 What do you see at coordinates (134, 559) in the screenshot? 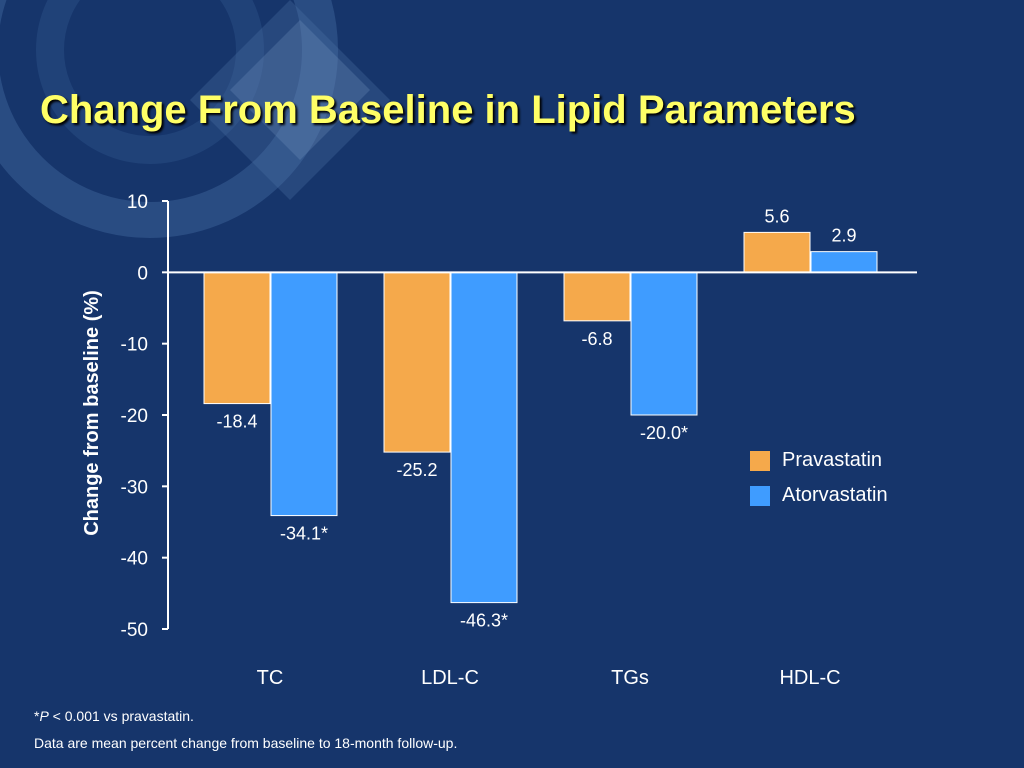
I see `y-tick-label: -40` at bounding box center [134, 559].